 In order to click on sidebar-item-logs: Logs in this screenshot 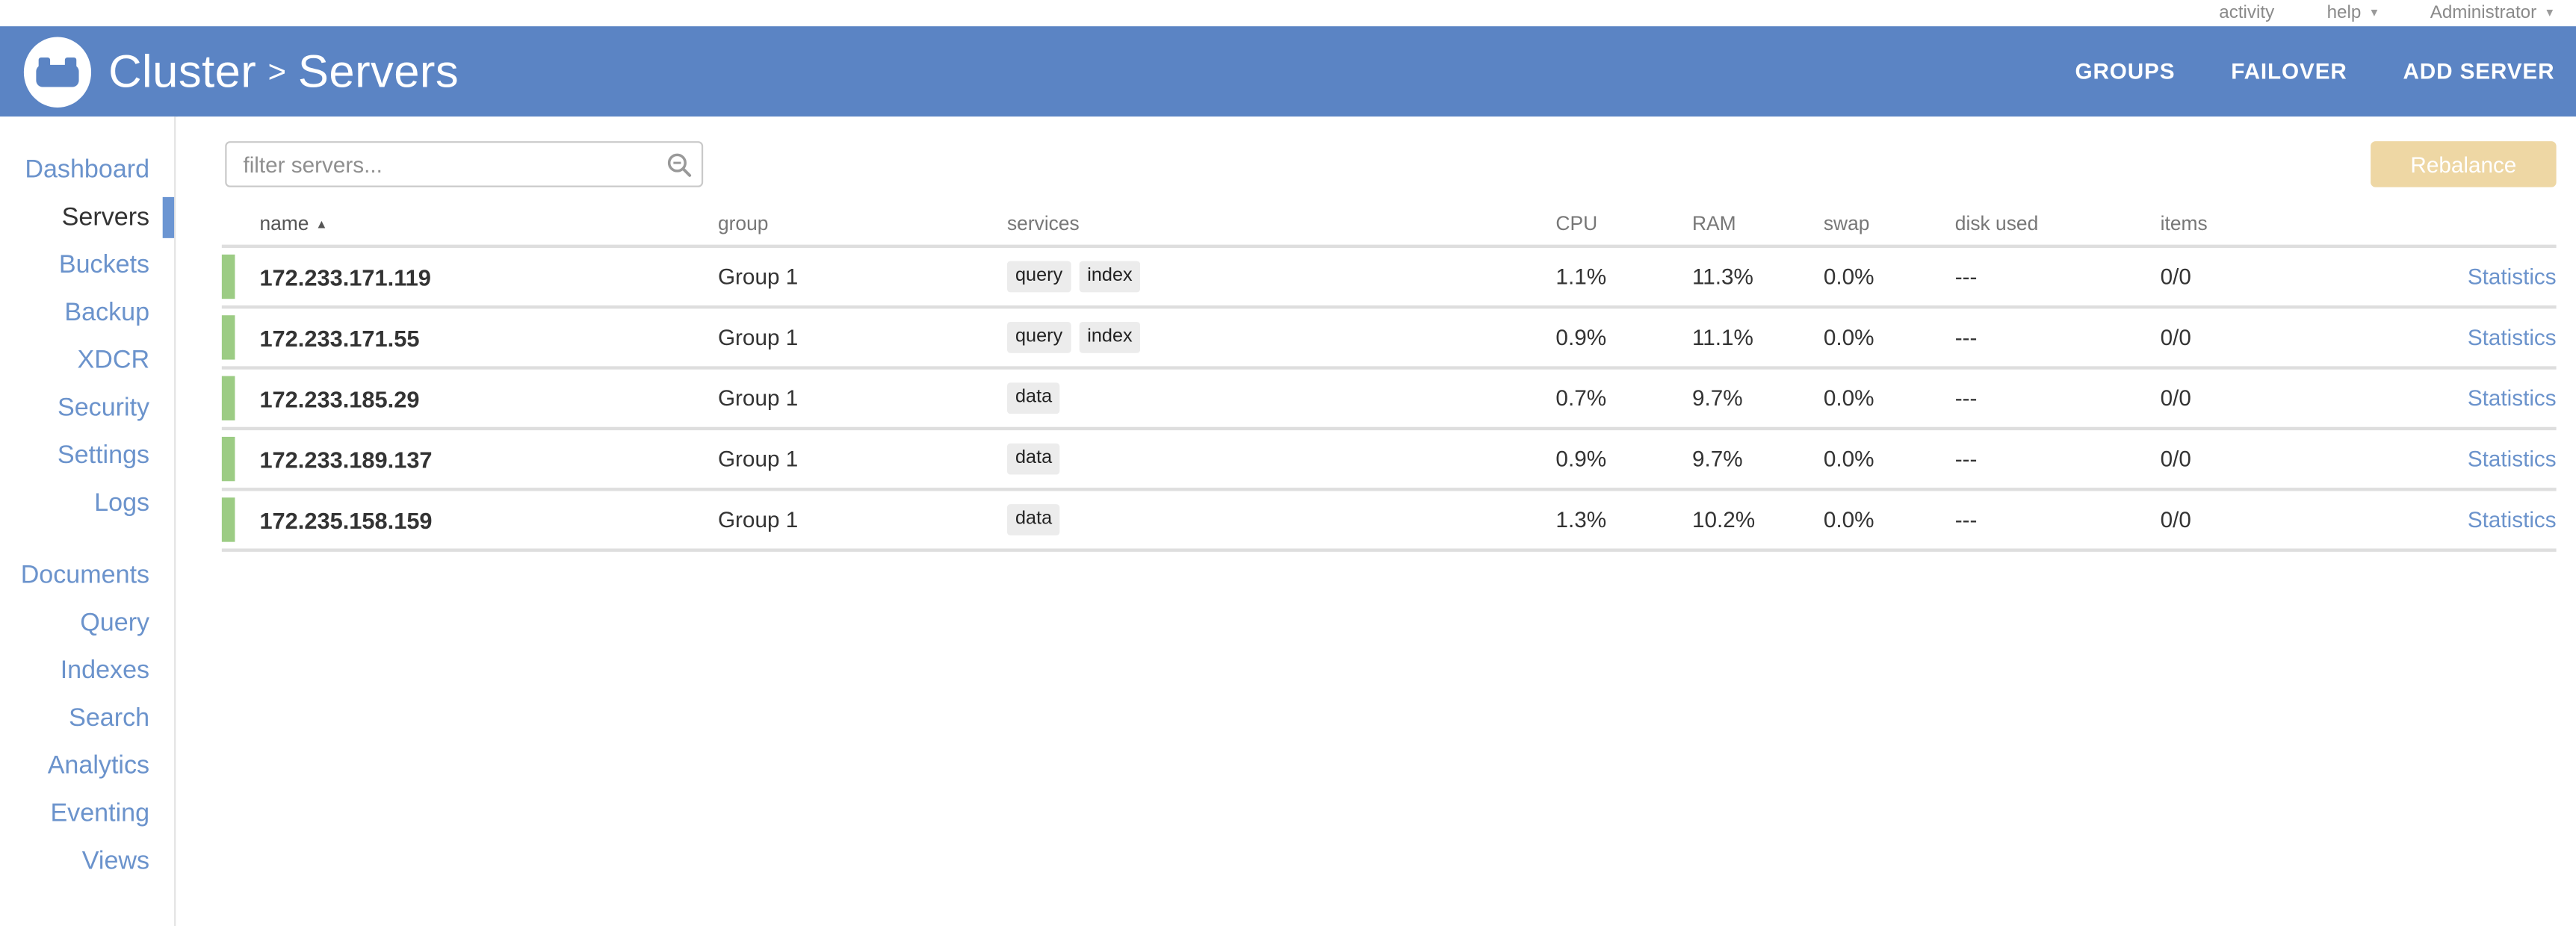, I will do `click(87, 503)`.